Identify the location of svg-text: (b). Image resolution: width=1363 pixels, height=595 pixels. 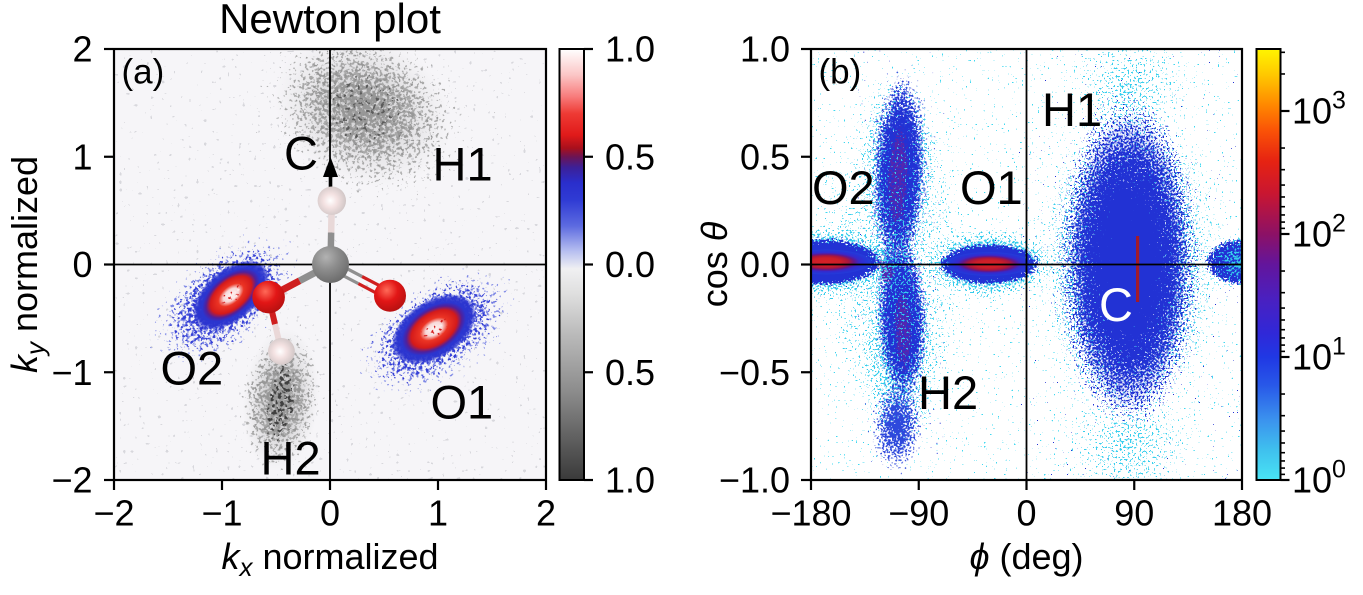
(840, 72).